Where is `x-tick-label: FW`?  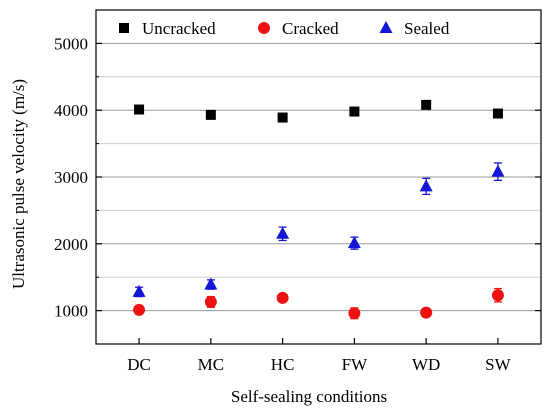 x-tick-label: FW is located at coordinates (355, 364).